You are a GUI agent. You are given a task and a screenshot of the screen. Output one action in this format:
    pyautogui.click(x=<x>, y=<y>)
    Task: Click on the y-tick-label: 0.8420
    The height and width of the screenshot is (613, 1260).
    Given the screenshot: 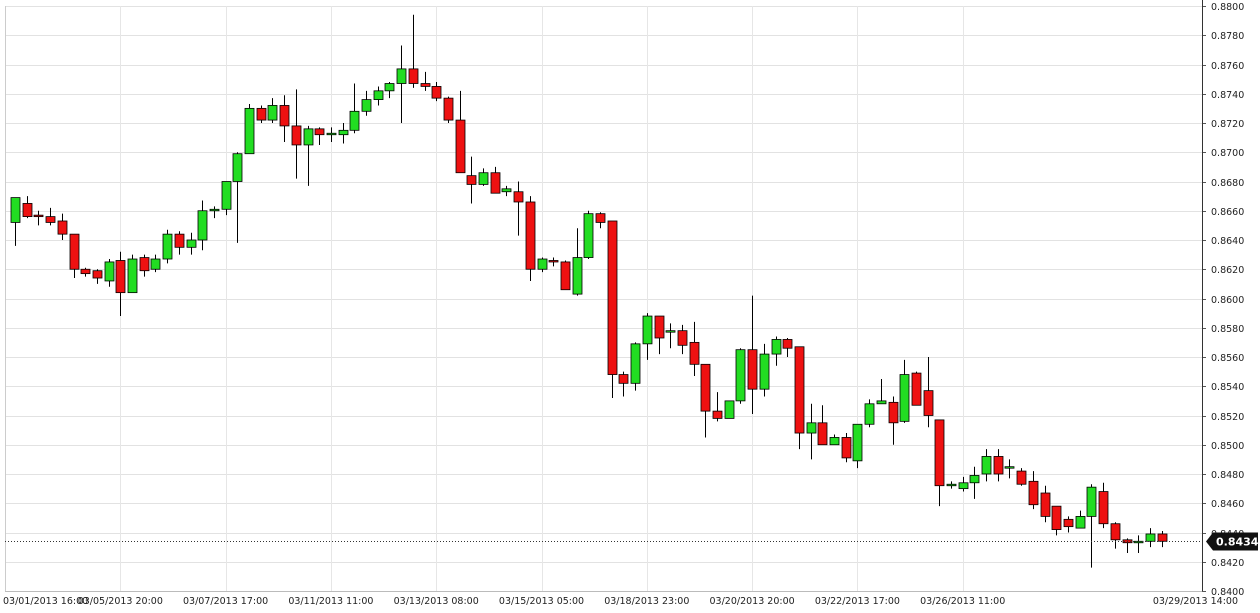 What is the action you would take?
    pyautogui.click(x=1227, y=563)
    